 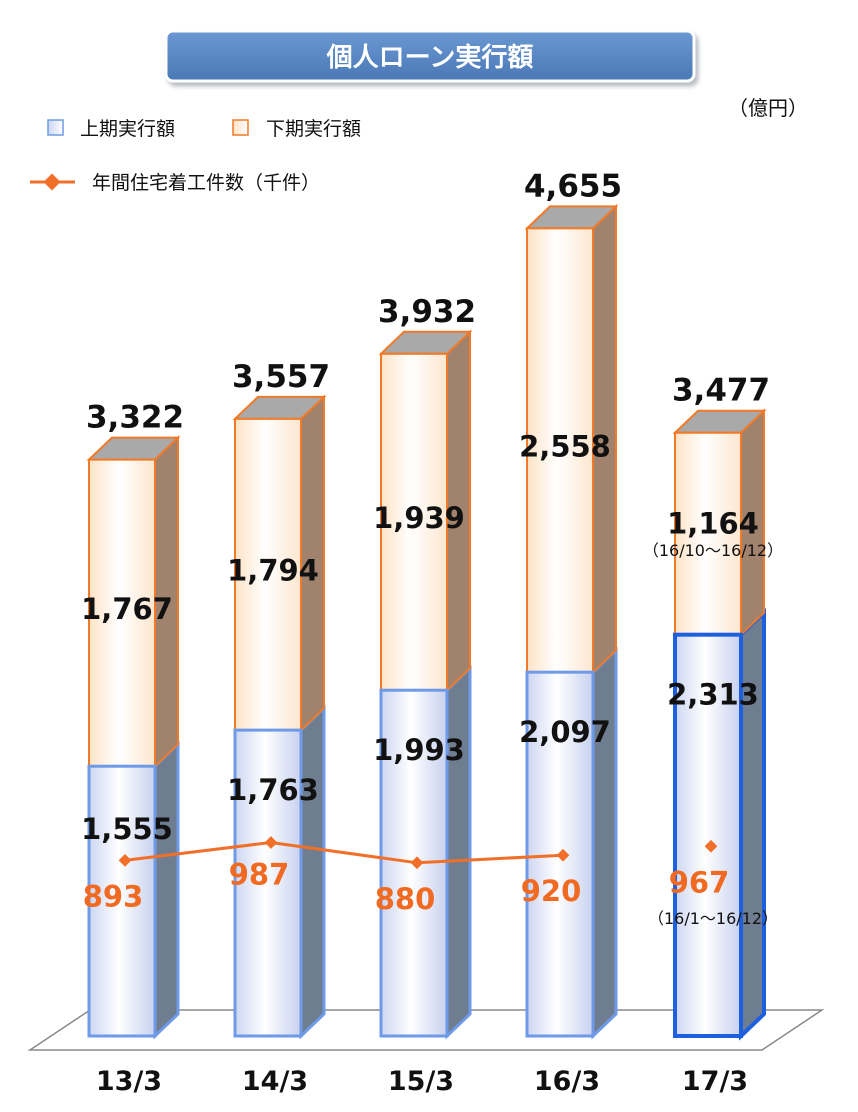 I want to click on legend-label-lower: 下期実行額, so click(x=313, y=129).